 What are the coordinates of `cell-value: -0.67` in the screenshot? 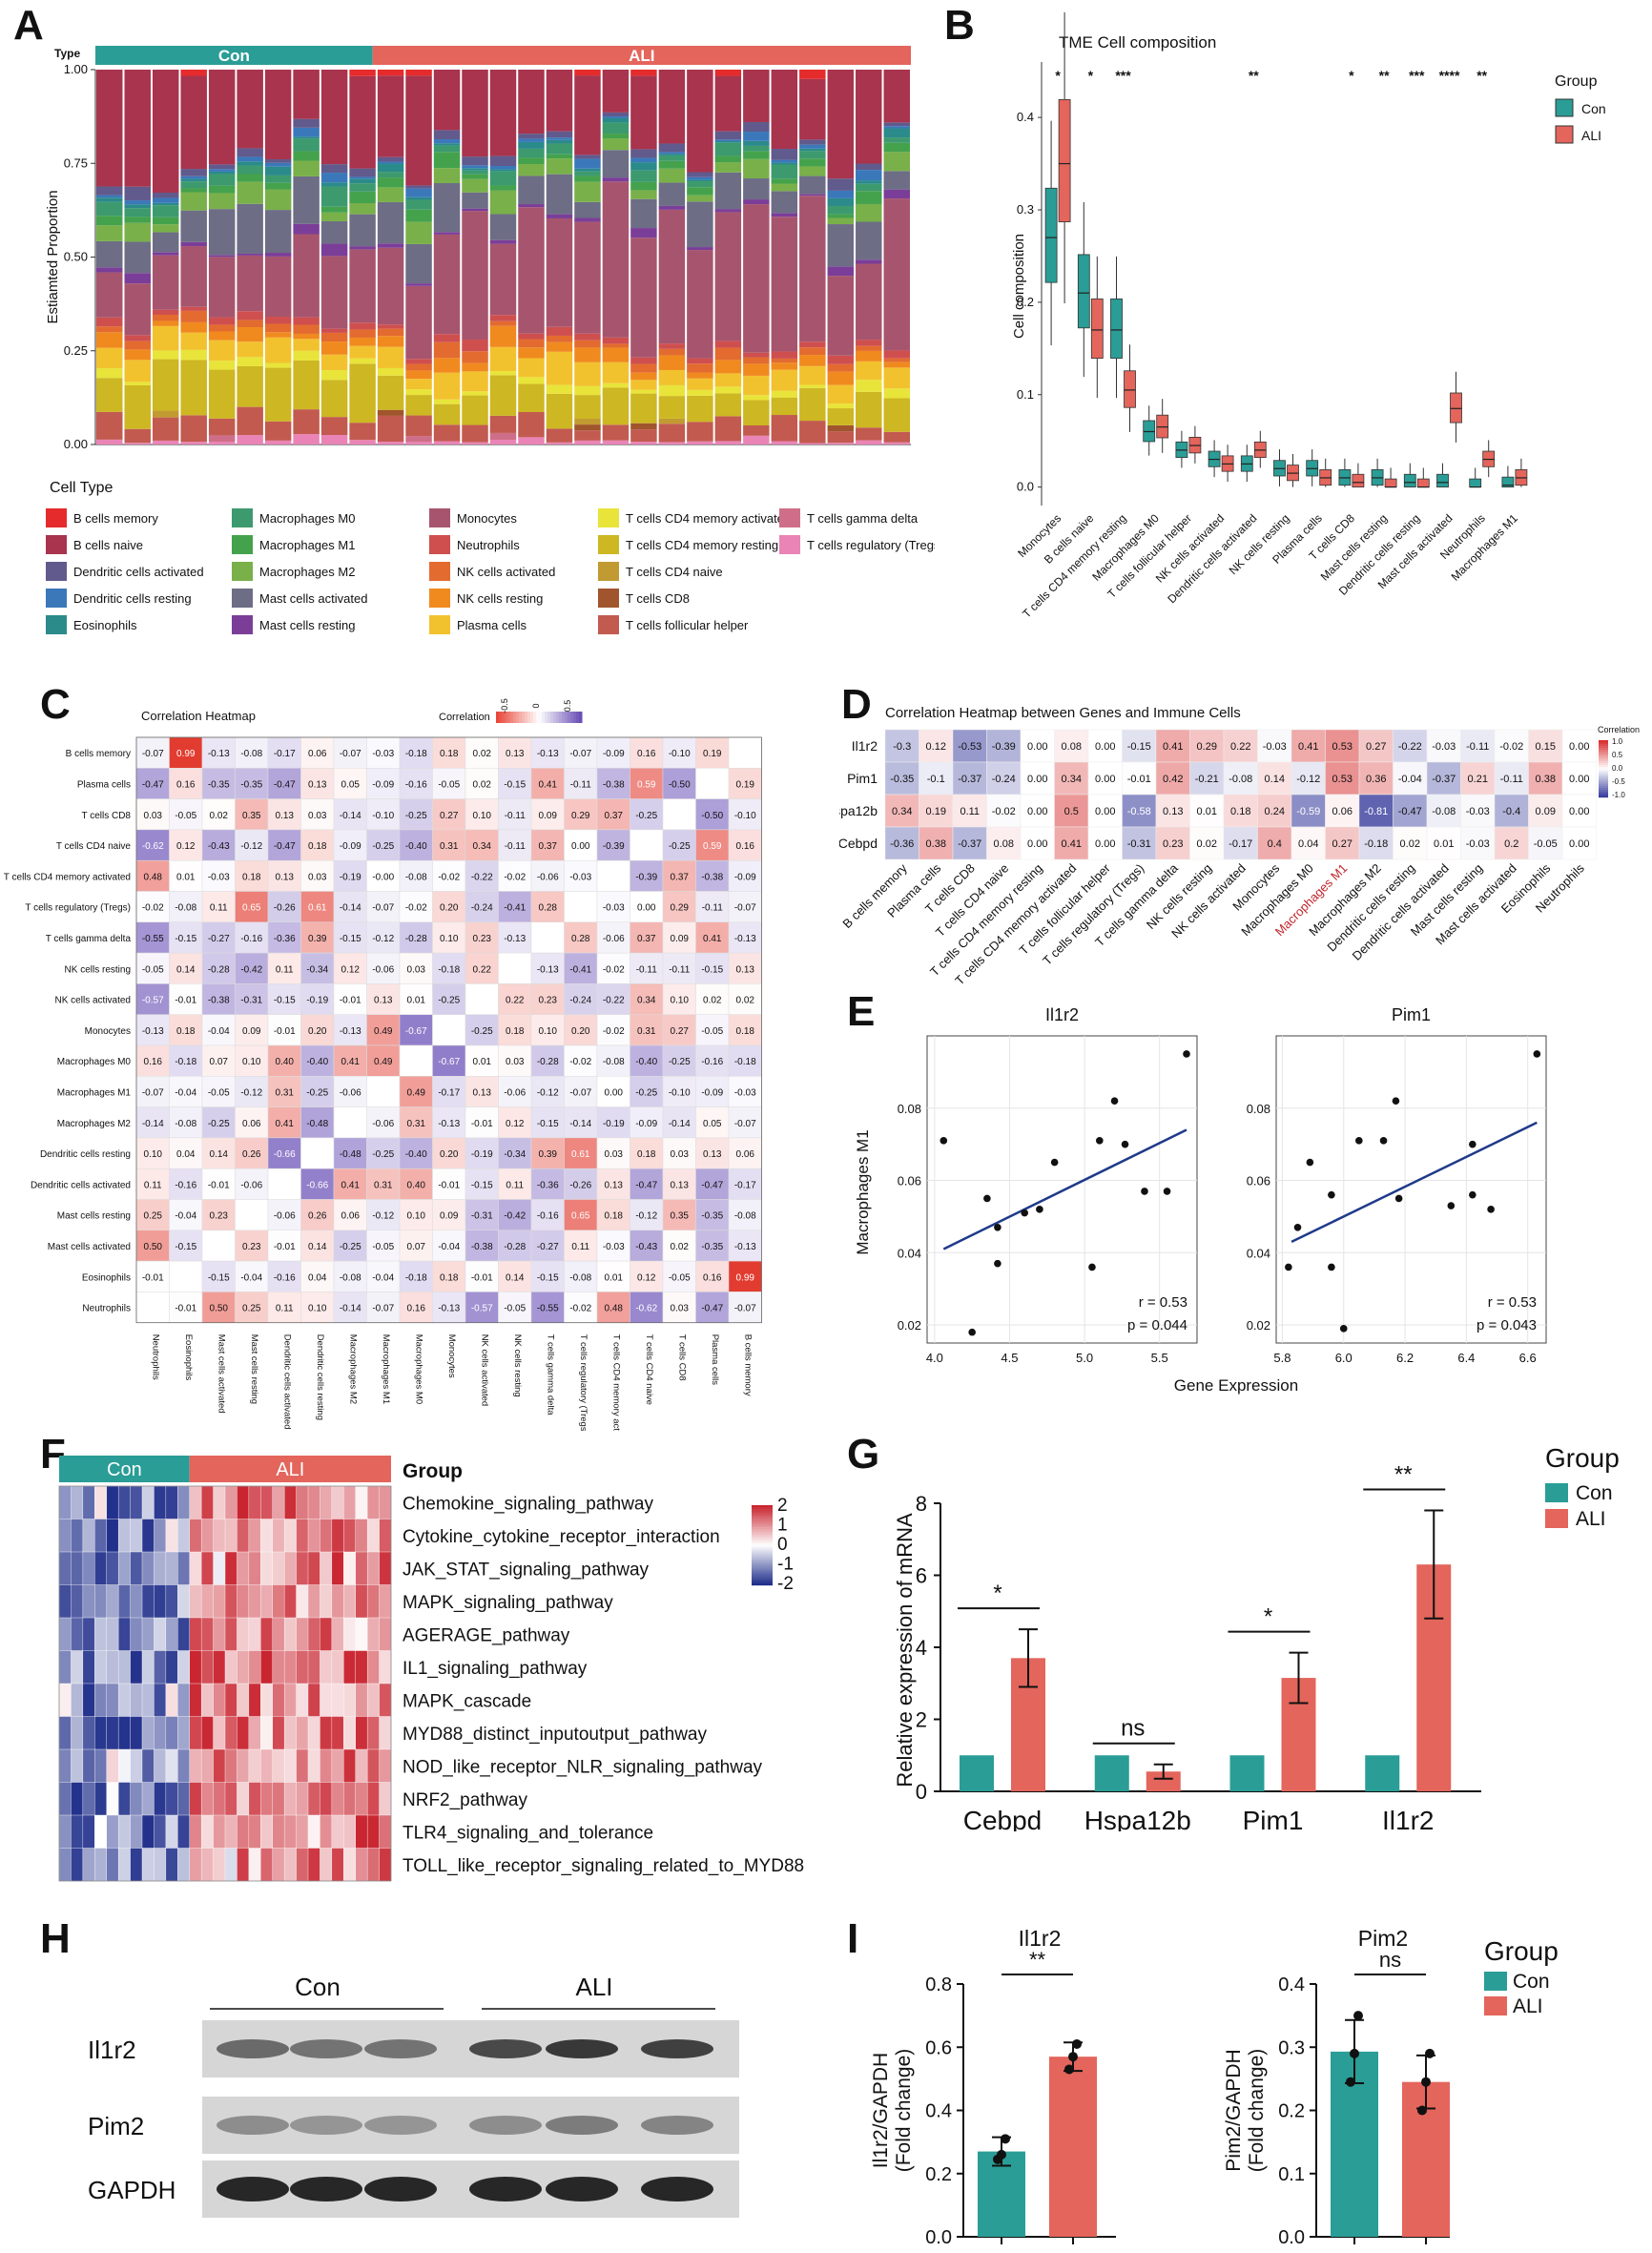 It's located at (449, 1062).